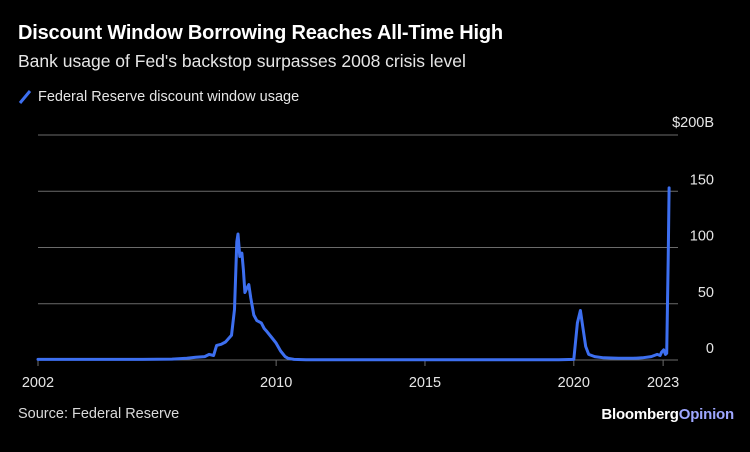 This screenshot has width=750, height=452. Describe the element at coordinates (169, 97) in the screenshot. I see `legend-label: Federal Reserve discount window usage` at that location.